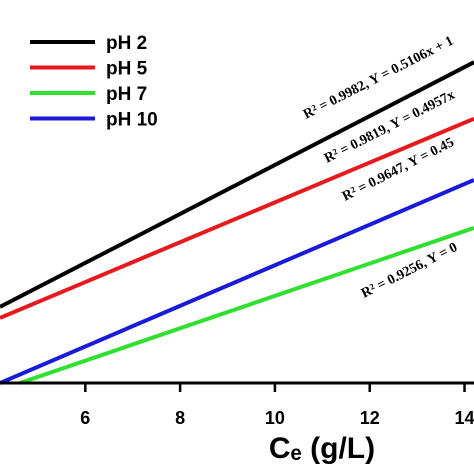 The width and height of the screenshot is (474, 474). I want to click on x-tick-label: 14, so click(464, 418).